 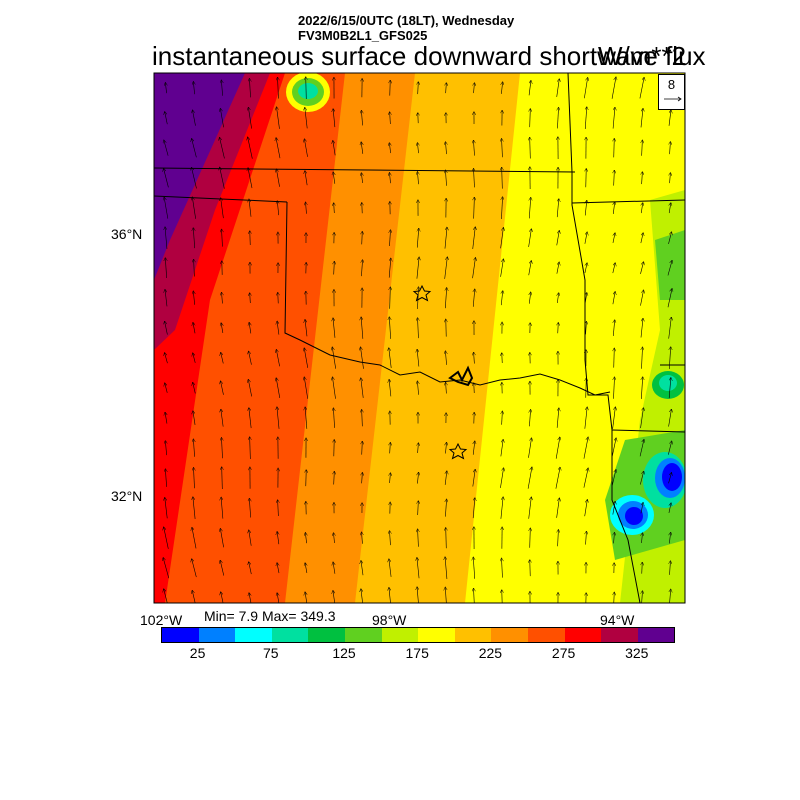 I want to click on plot-units: W/m**2, so click(x=642, y=56).